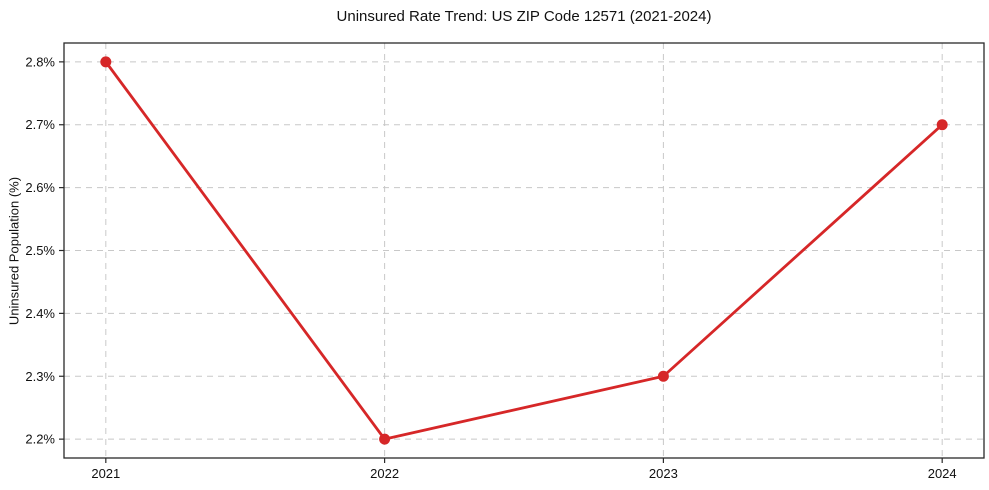 The height and width of the screenshot is (490, 989). What do you see at coordinates (663, 473) in the screenshot?
I see `x-tick-label: 2023` at bounding box center [663, 473].